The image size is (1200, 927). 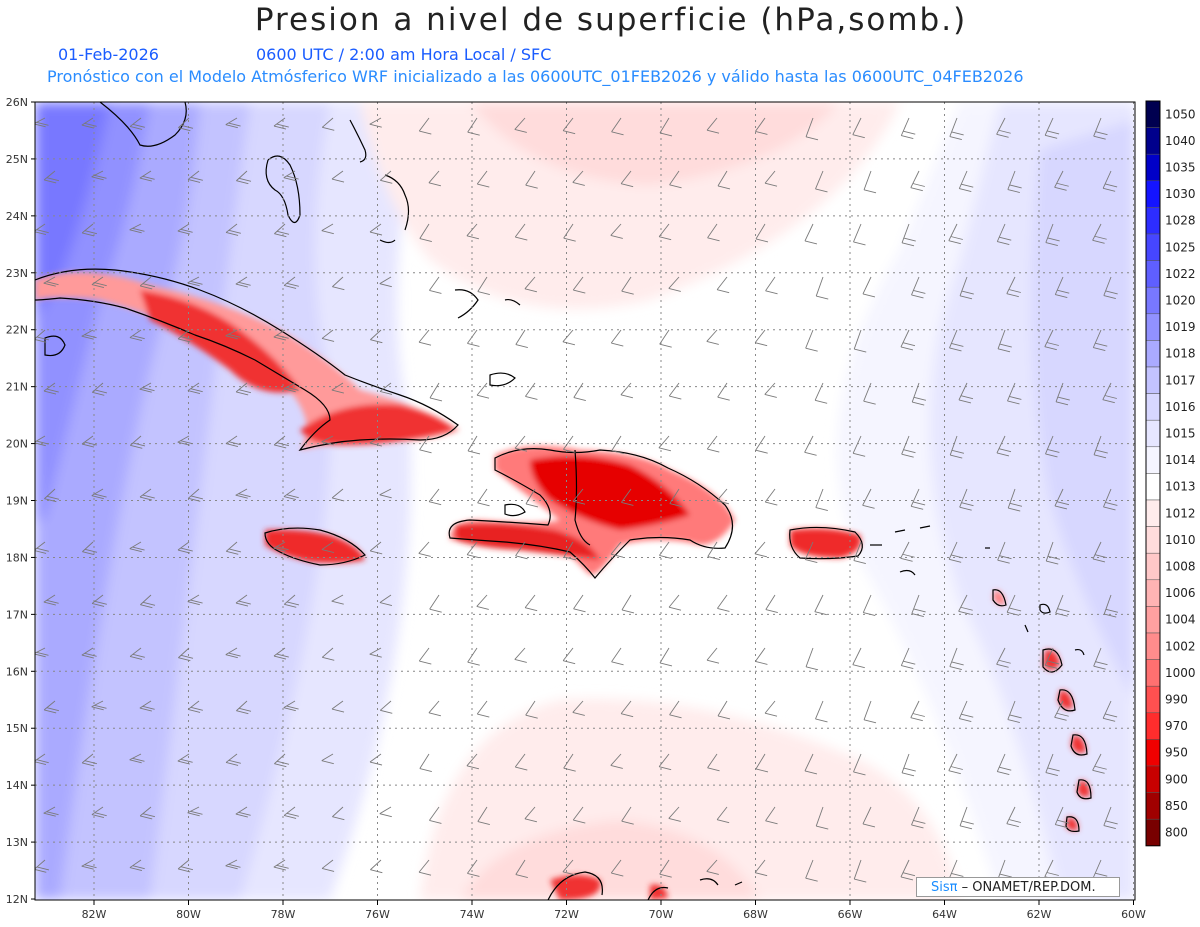 I want to click on valid-date: 01-Feb-2026, so click(x=108, y=54).